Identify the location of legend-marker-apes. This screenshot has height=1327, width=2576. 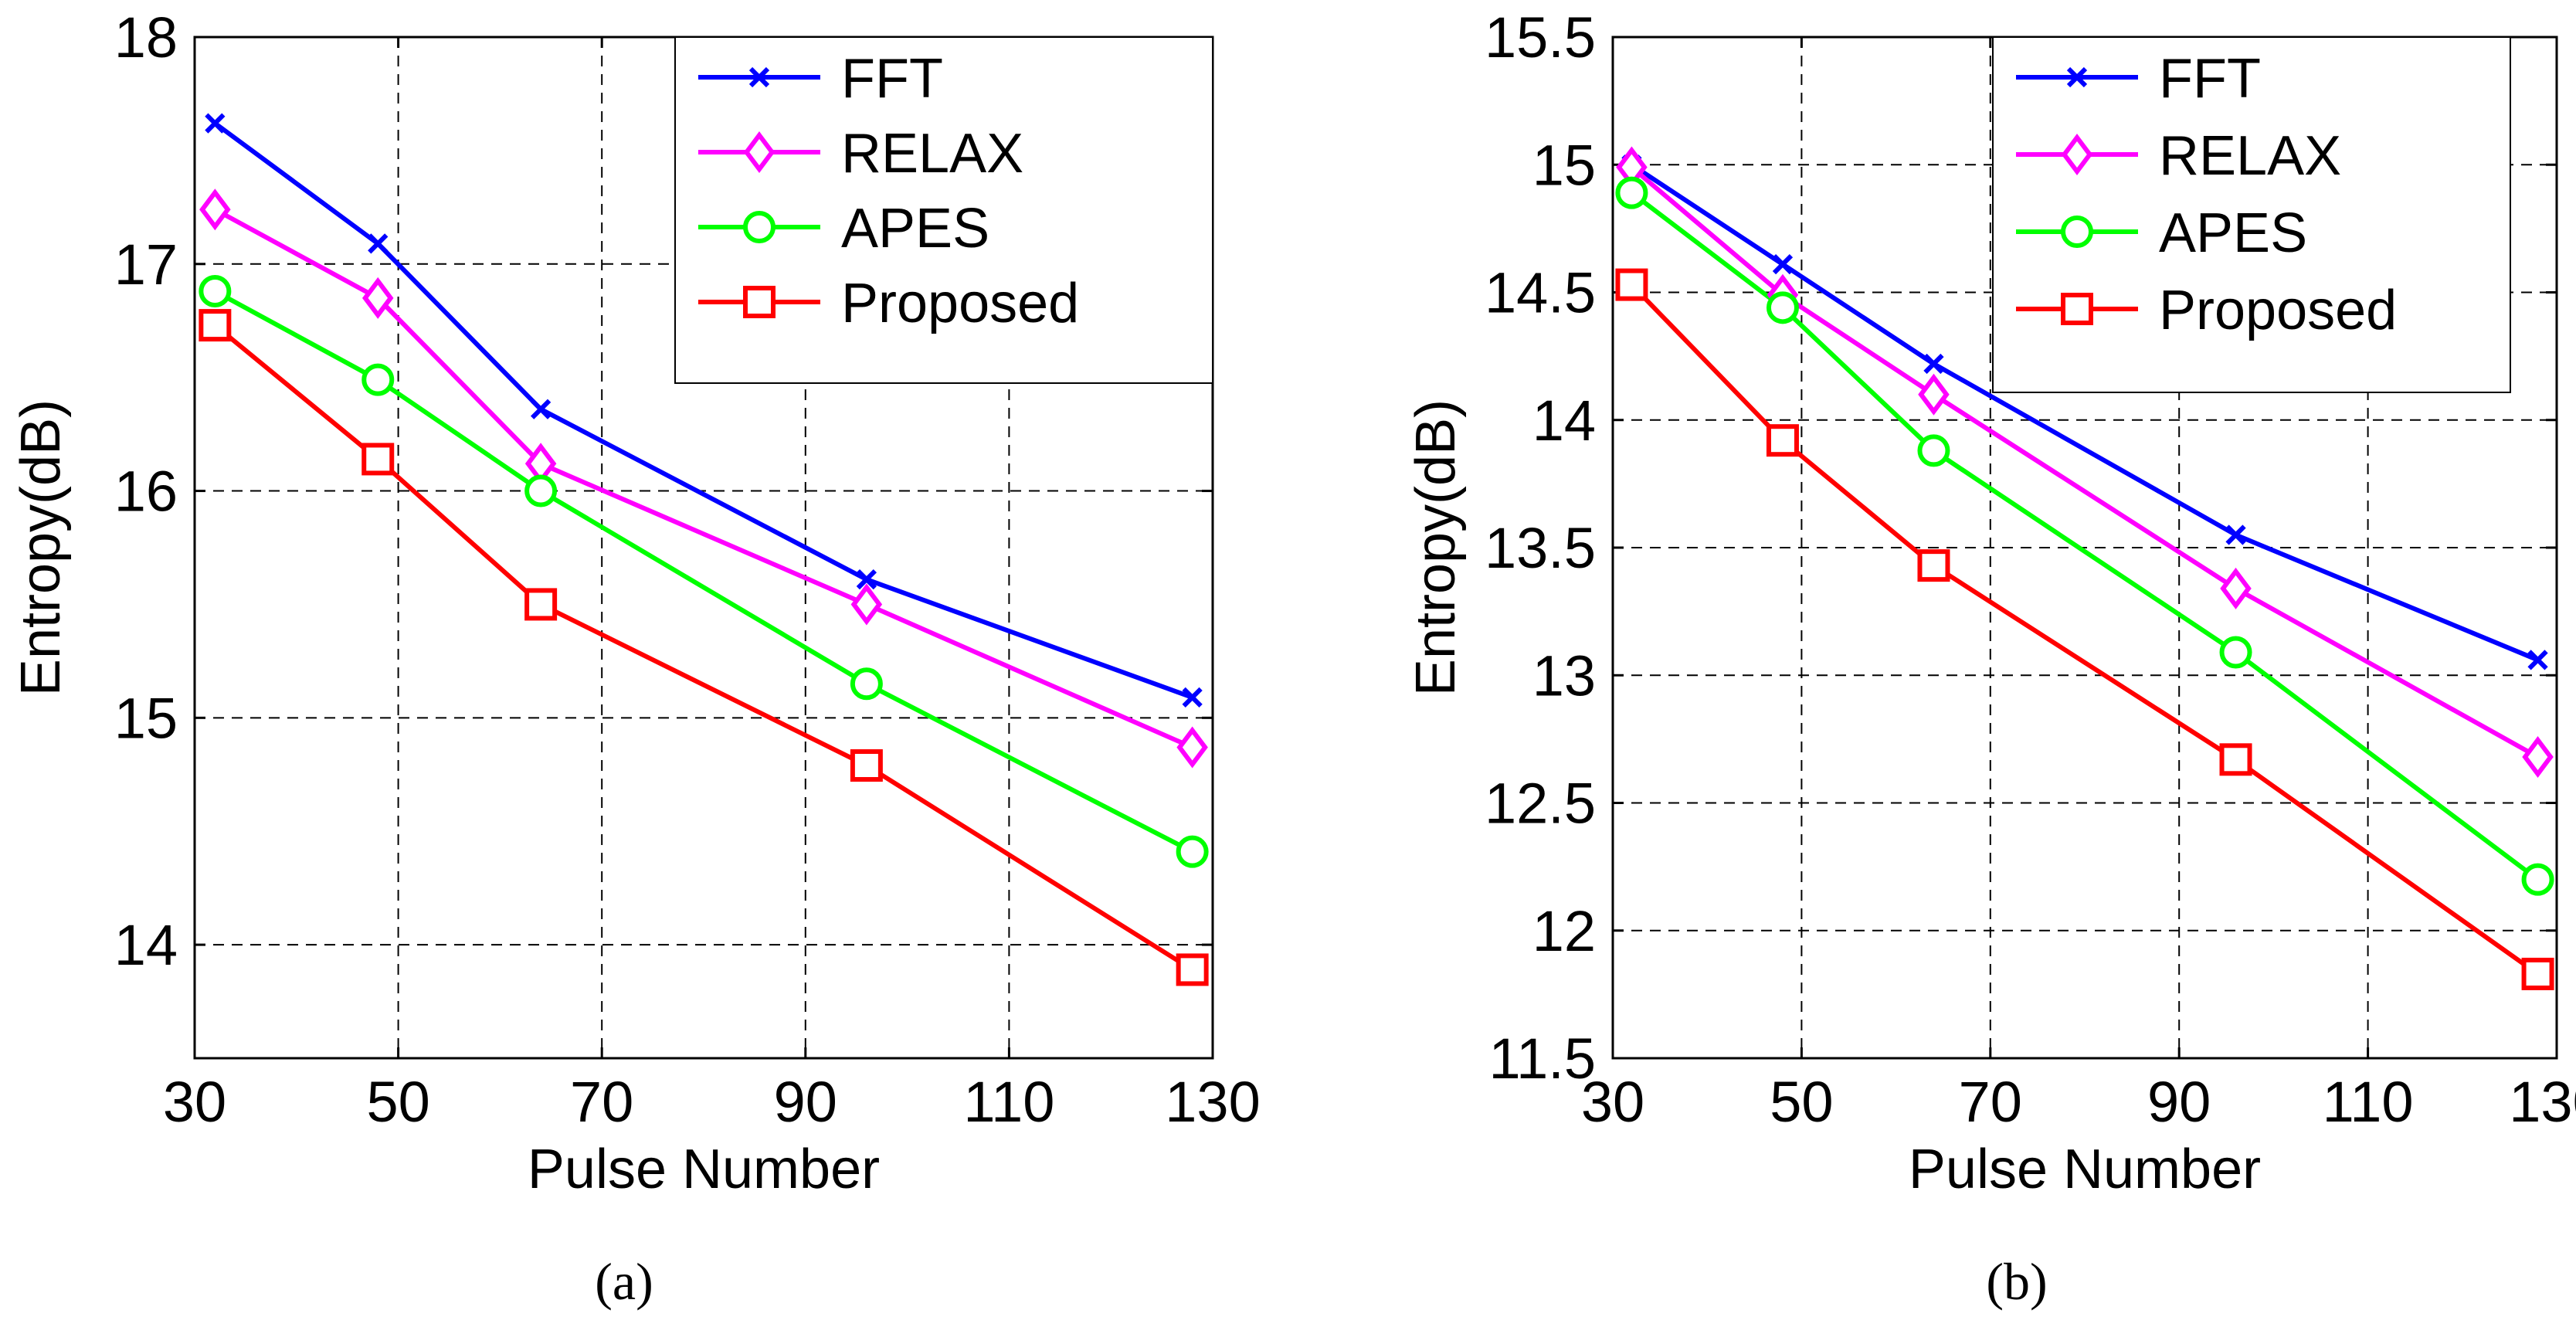
(2077, 232).